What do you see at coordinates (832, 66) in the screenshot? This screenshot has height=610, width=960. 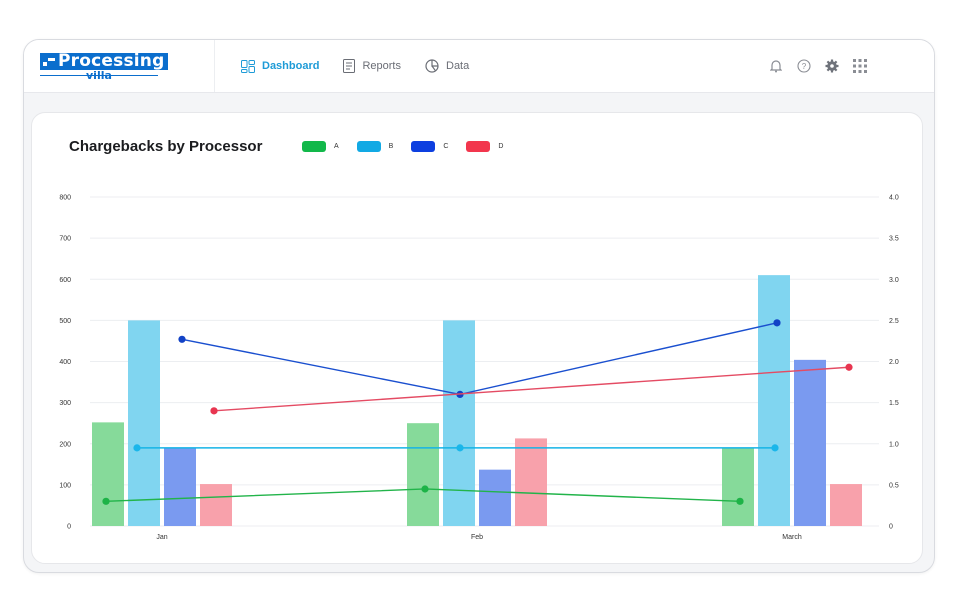 I see `gear-icon` at bounding box center [832, 66].